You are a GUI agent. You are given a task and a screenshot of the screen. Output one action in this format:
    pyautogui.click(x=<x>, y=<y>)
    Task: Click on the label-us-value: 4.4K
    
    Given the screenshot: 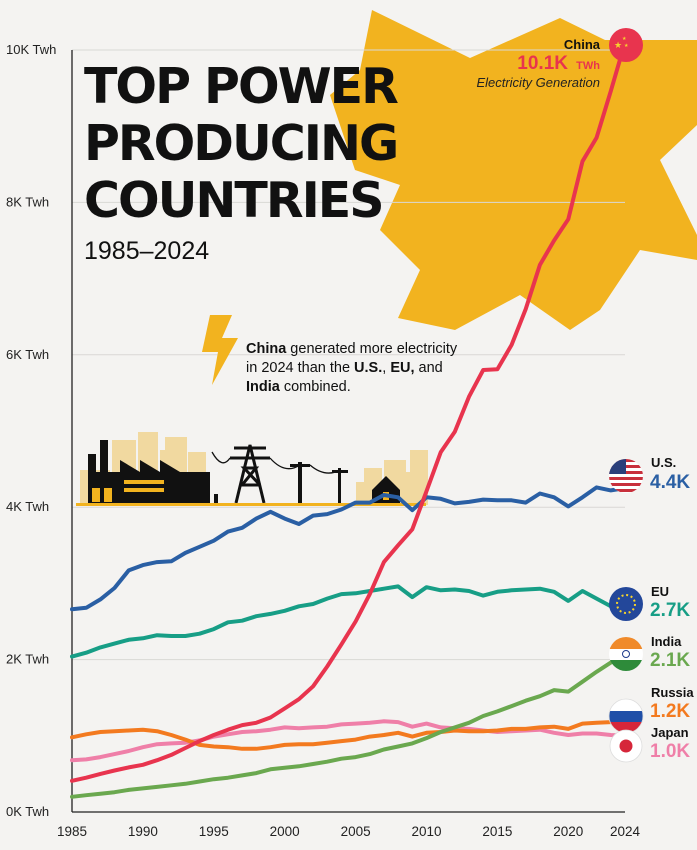 What is the action you would take?
    pyautogui.click(x=670, y=482)
    